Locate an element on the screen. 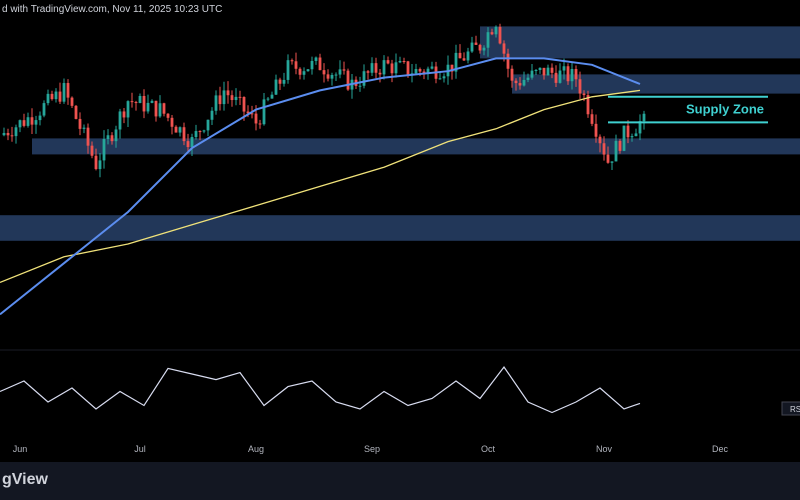 Image resolution: width=800 pixels, height=500 pixels. rsi-label: RS is located at coordinates (795, 409).